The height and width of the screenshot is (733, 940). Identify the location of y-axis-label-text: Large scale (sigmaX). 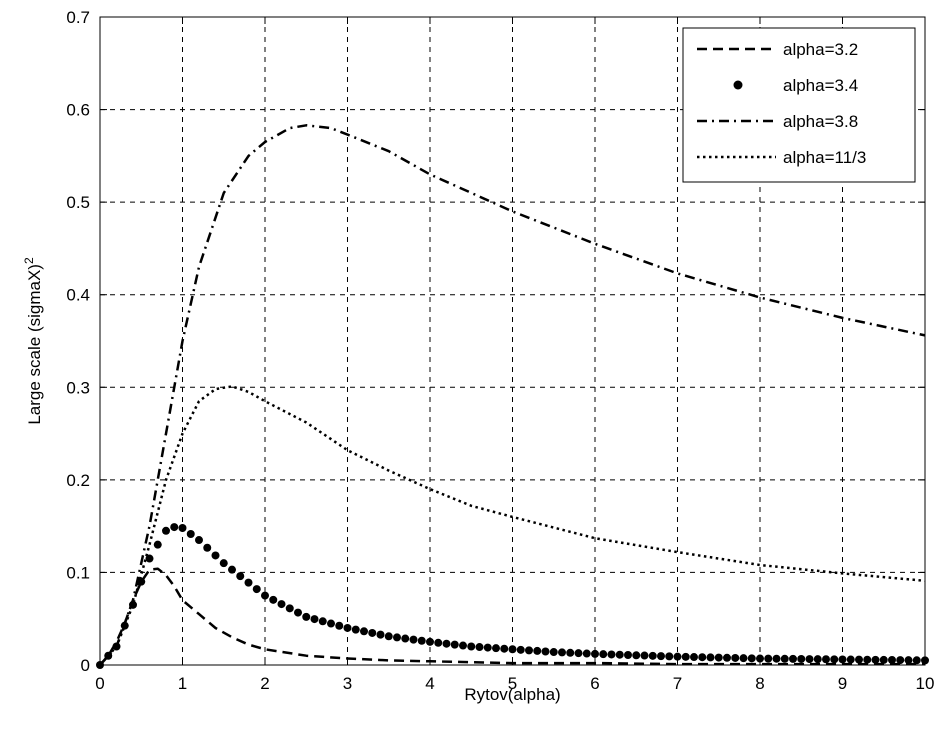
(34, 344).